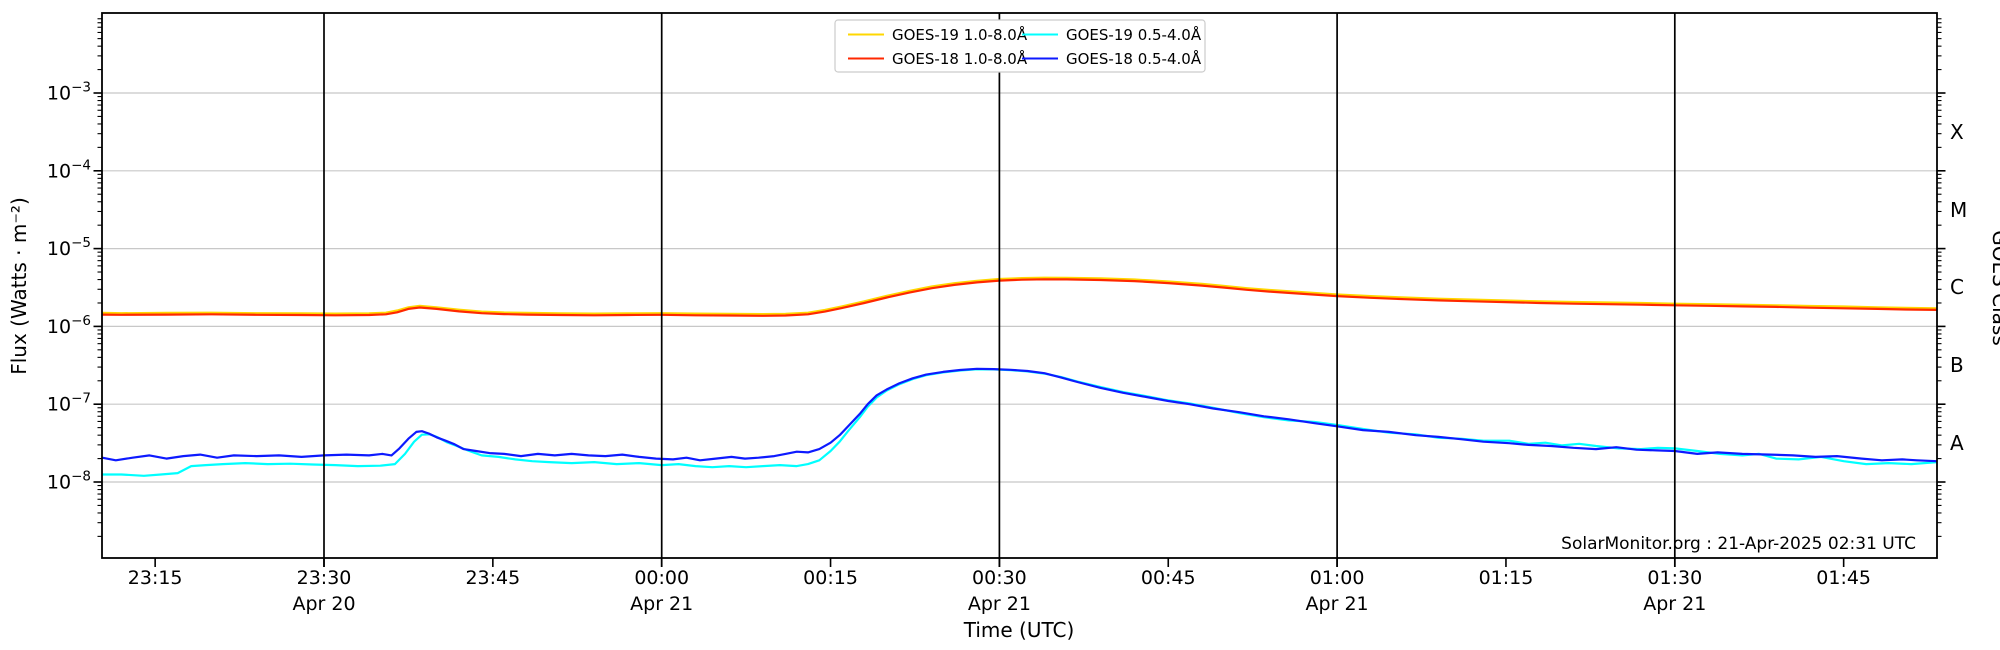  I want to click on series-line-goes-18-1-0-8-0-, so click(1019, 297).